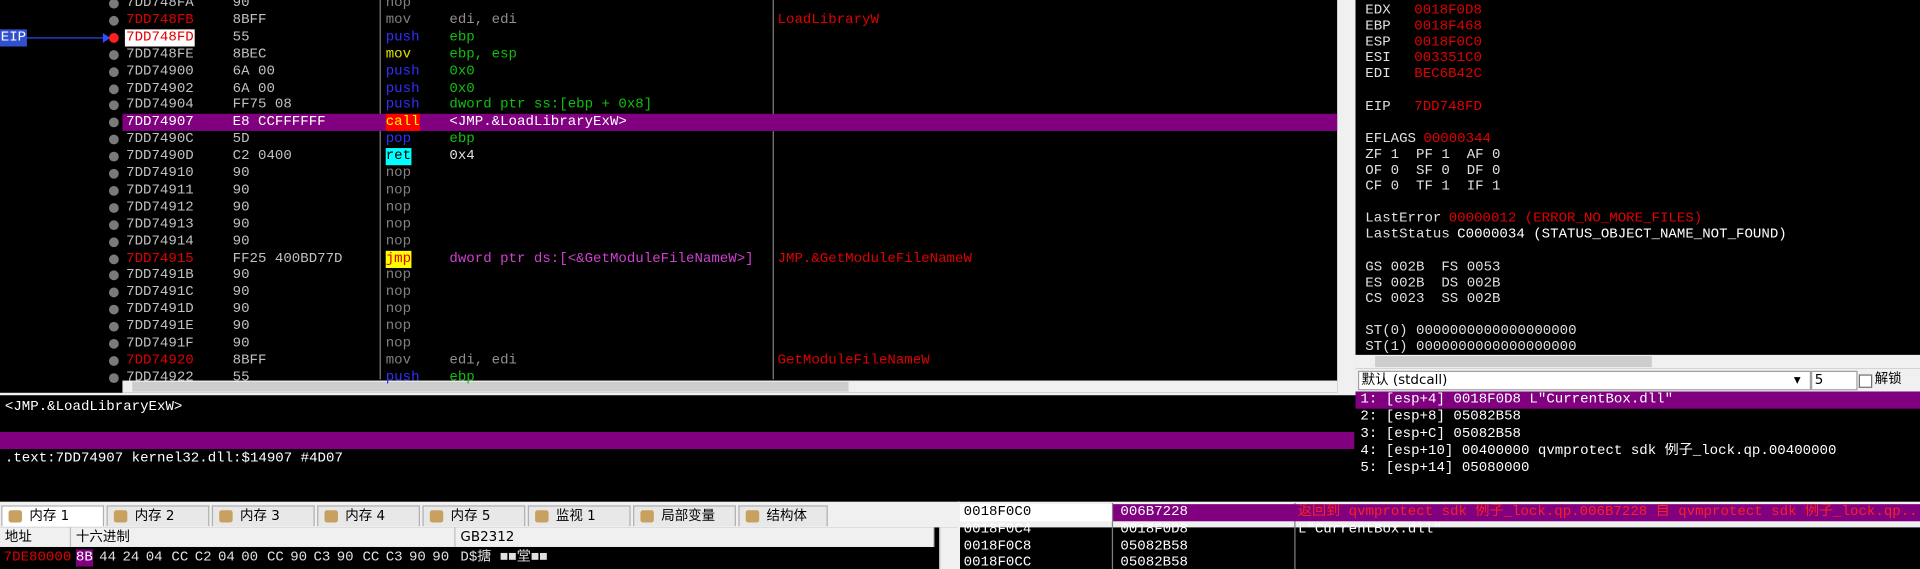  I want to click on register-name: ESI, so click(1378, 58).